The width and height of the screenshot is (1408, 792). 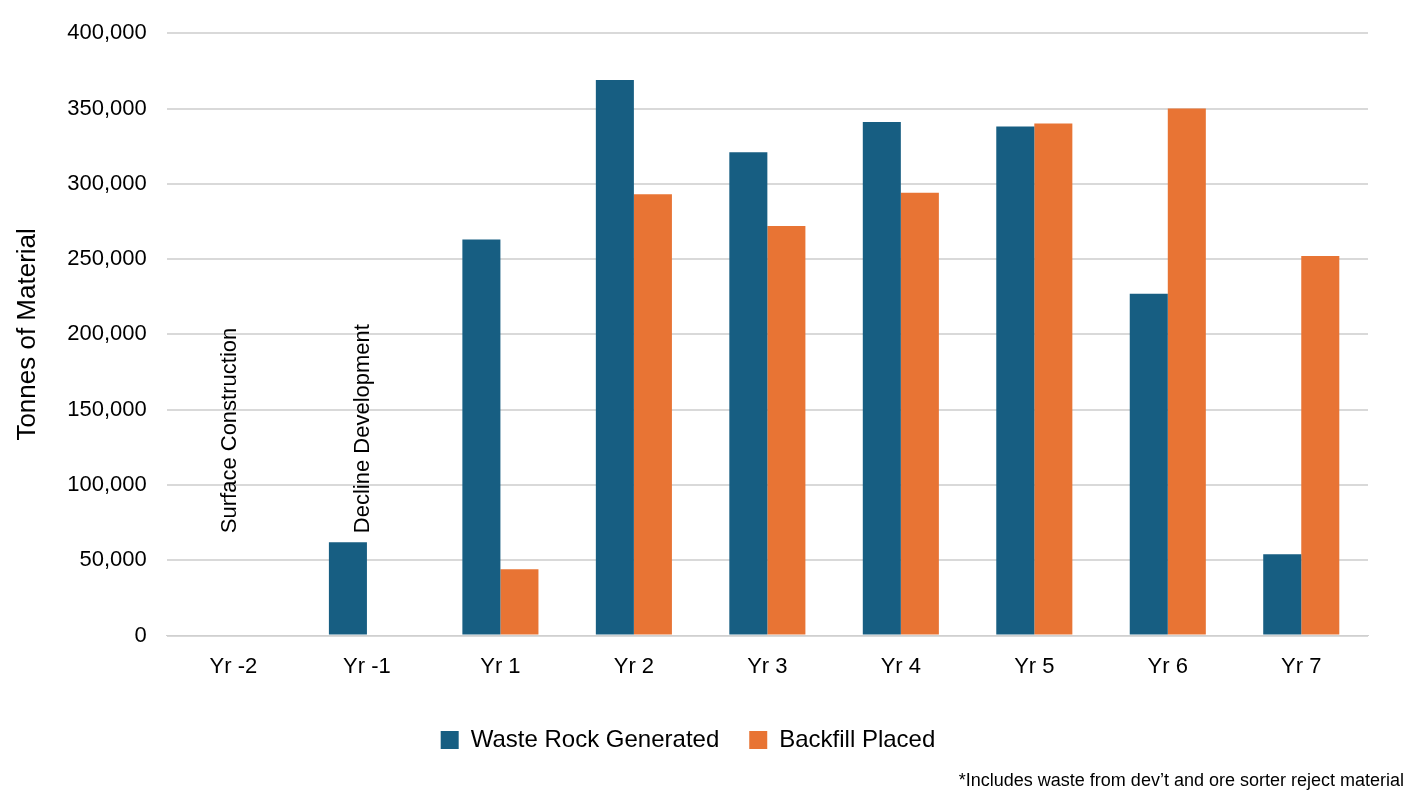 What do you see at coordinates (634, 665) in the screenshot?
I see `x-tick-label: Yr 2` at bounding box center [634, 665].